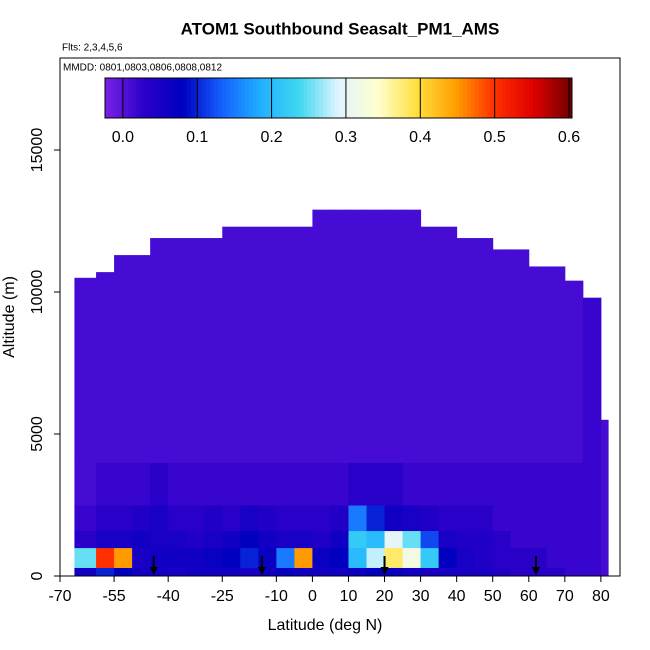 Image resolution: width=650 pixels, height=650 pixels. Describe the element at coordinates (37, 434) in the screenshot. I see `y-tick-label: 5000` at that location.